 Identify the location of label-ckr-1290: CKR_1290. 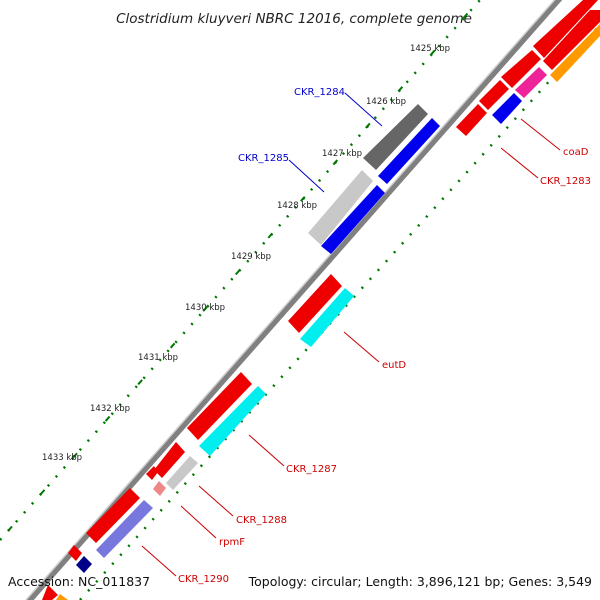
(203, 579).